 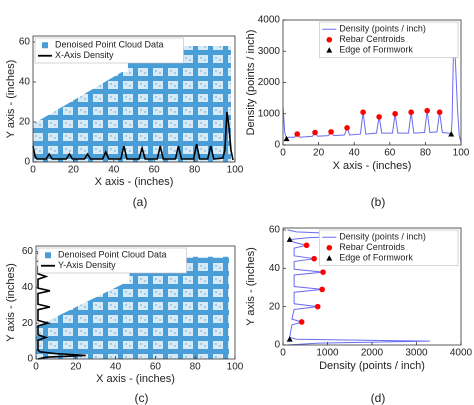 What do you see at coordinates (461, 353) in the screenshot?
I see `x-tick-label: 4000` at bounding box center [461, 353].